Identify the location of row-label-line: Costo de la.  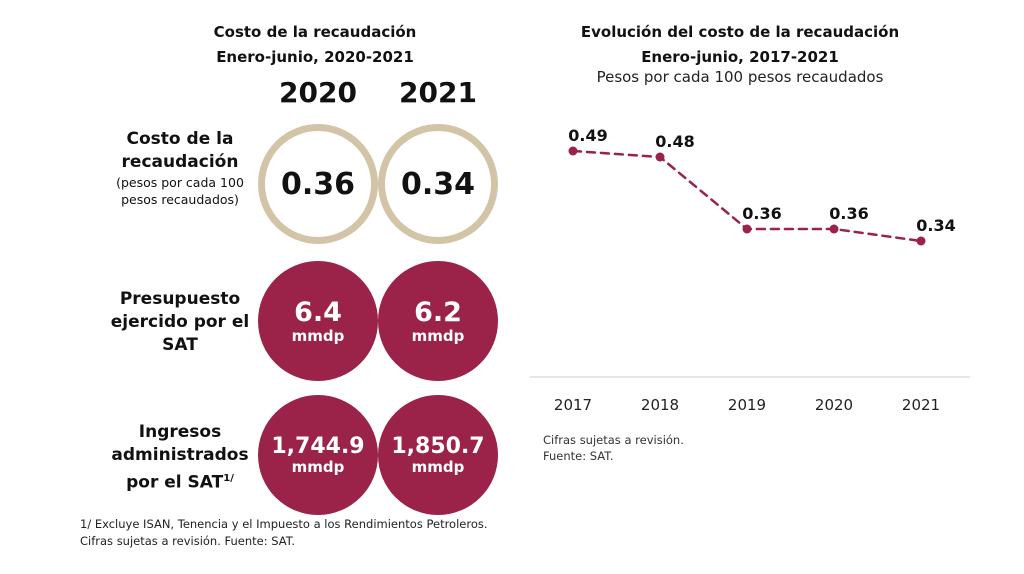
(180, 139).